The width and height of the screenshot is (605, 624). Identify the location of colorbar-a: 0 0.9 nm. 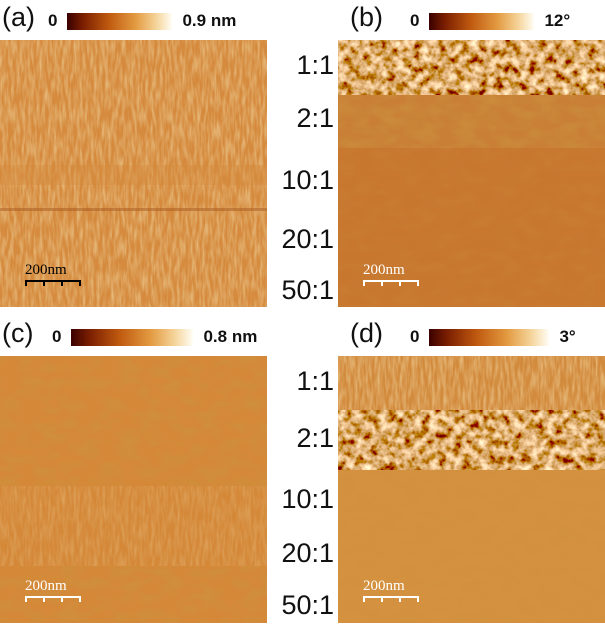
(142, 21).